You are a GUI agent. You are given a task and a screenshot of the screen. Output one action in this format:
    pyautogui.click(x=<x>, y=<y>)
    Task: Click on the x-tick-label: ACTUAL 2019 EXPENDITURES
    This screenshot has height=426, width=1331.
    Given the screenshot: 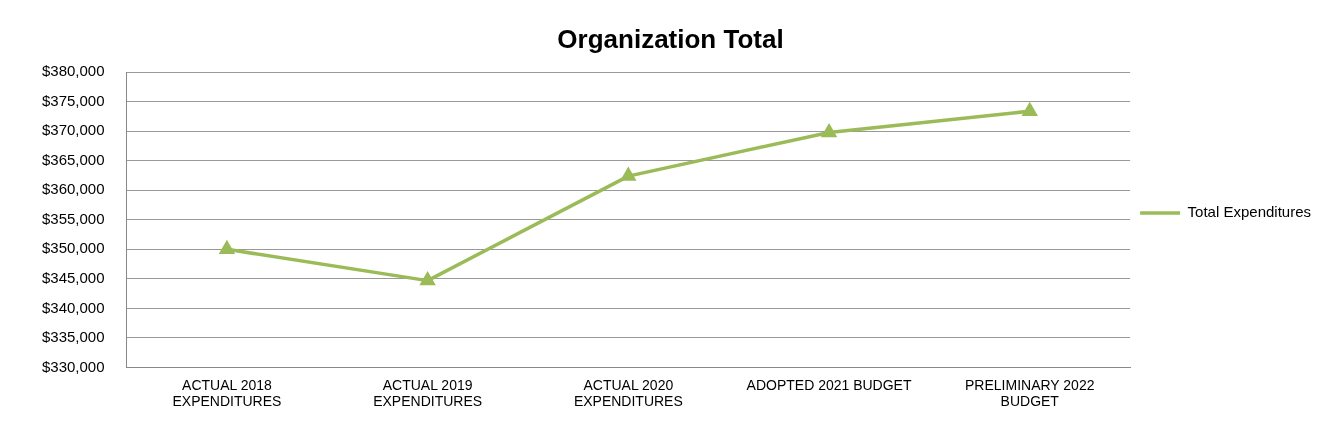 What is the action you would take?
    pyautogui.click(x=428, y=393)
    